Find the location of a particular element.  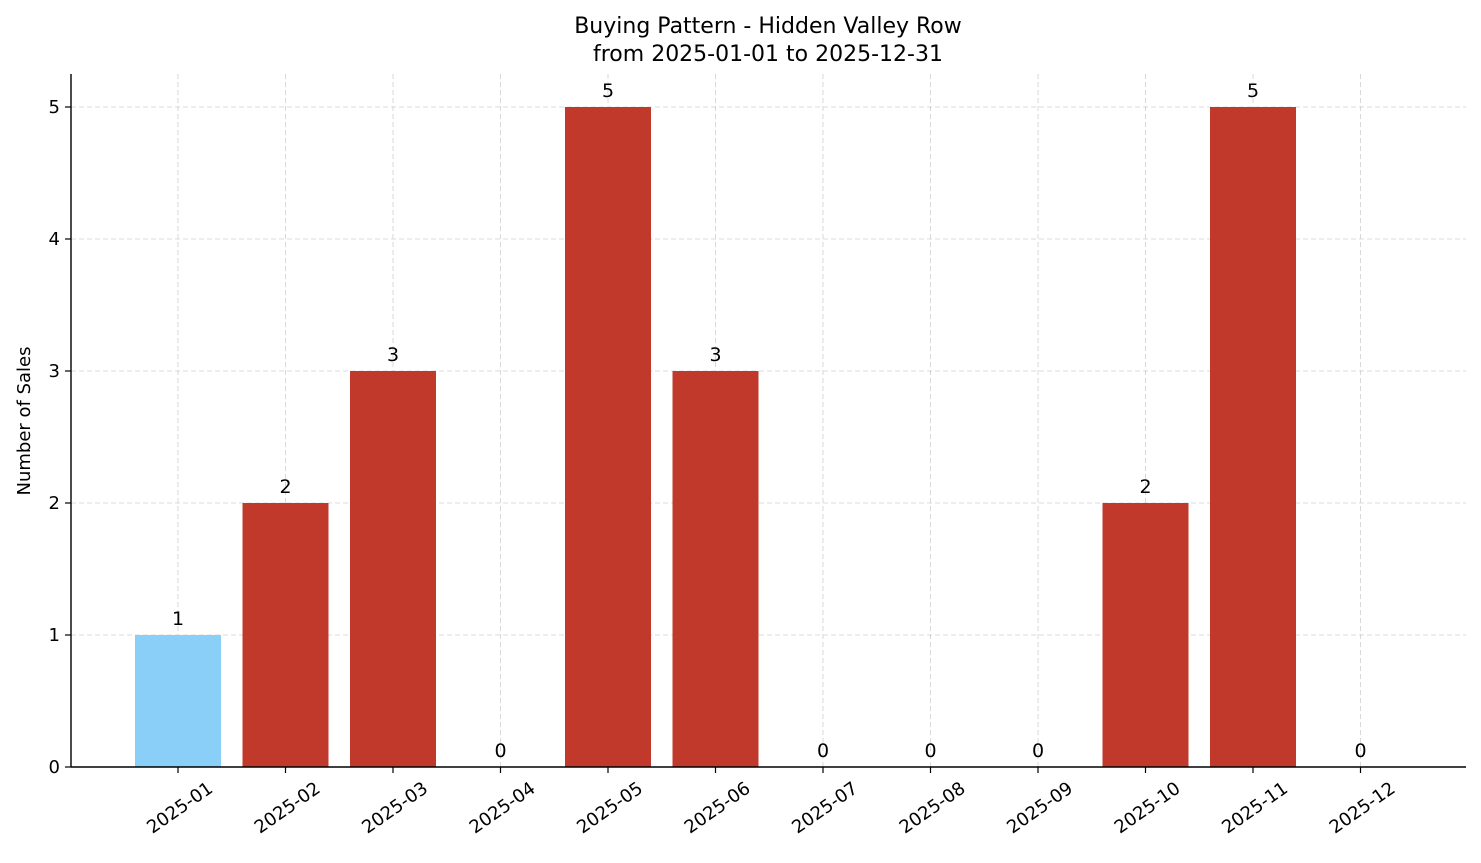

y-ticks: 0 1 2 3 4 5 is located at coordinates (60, 437).